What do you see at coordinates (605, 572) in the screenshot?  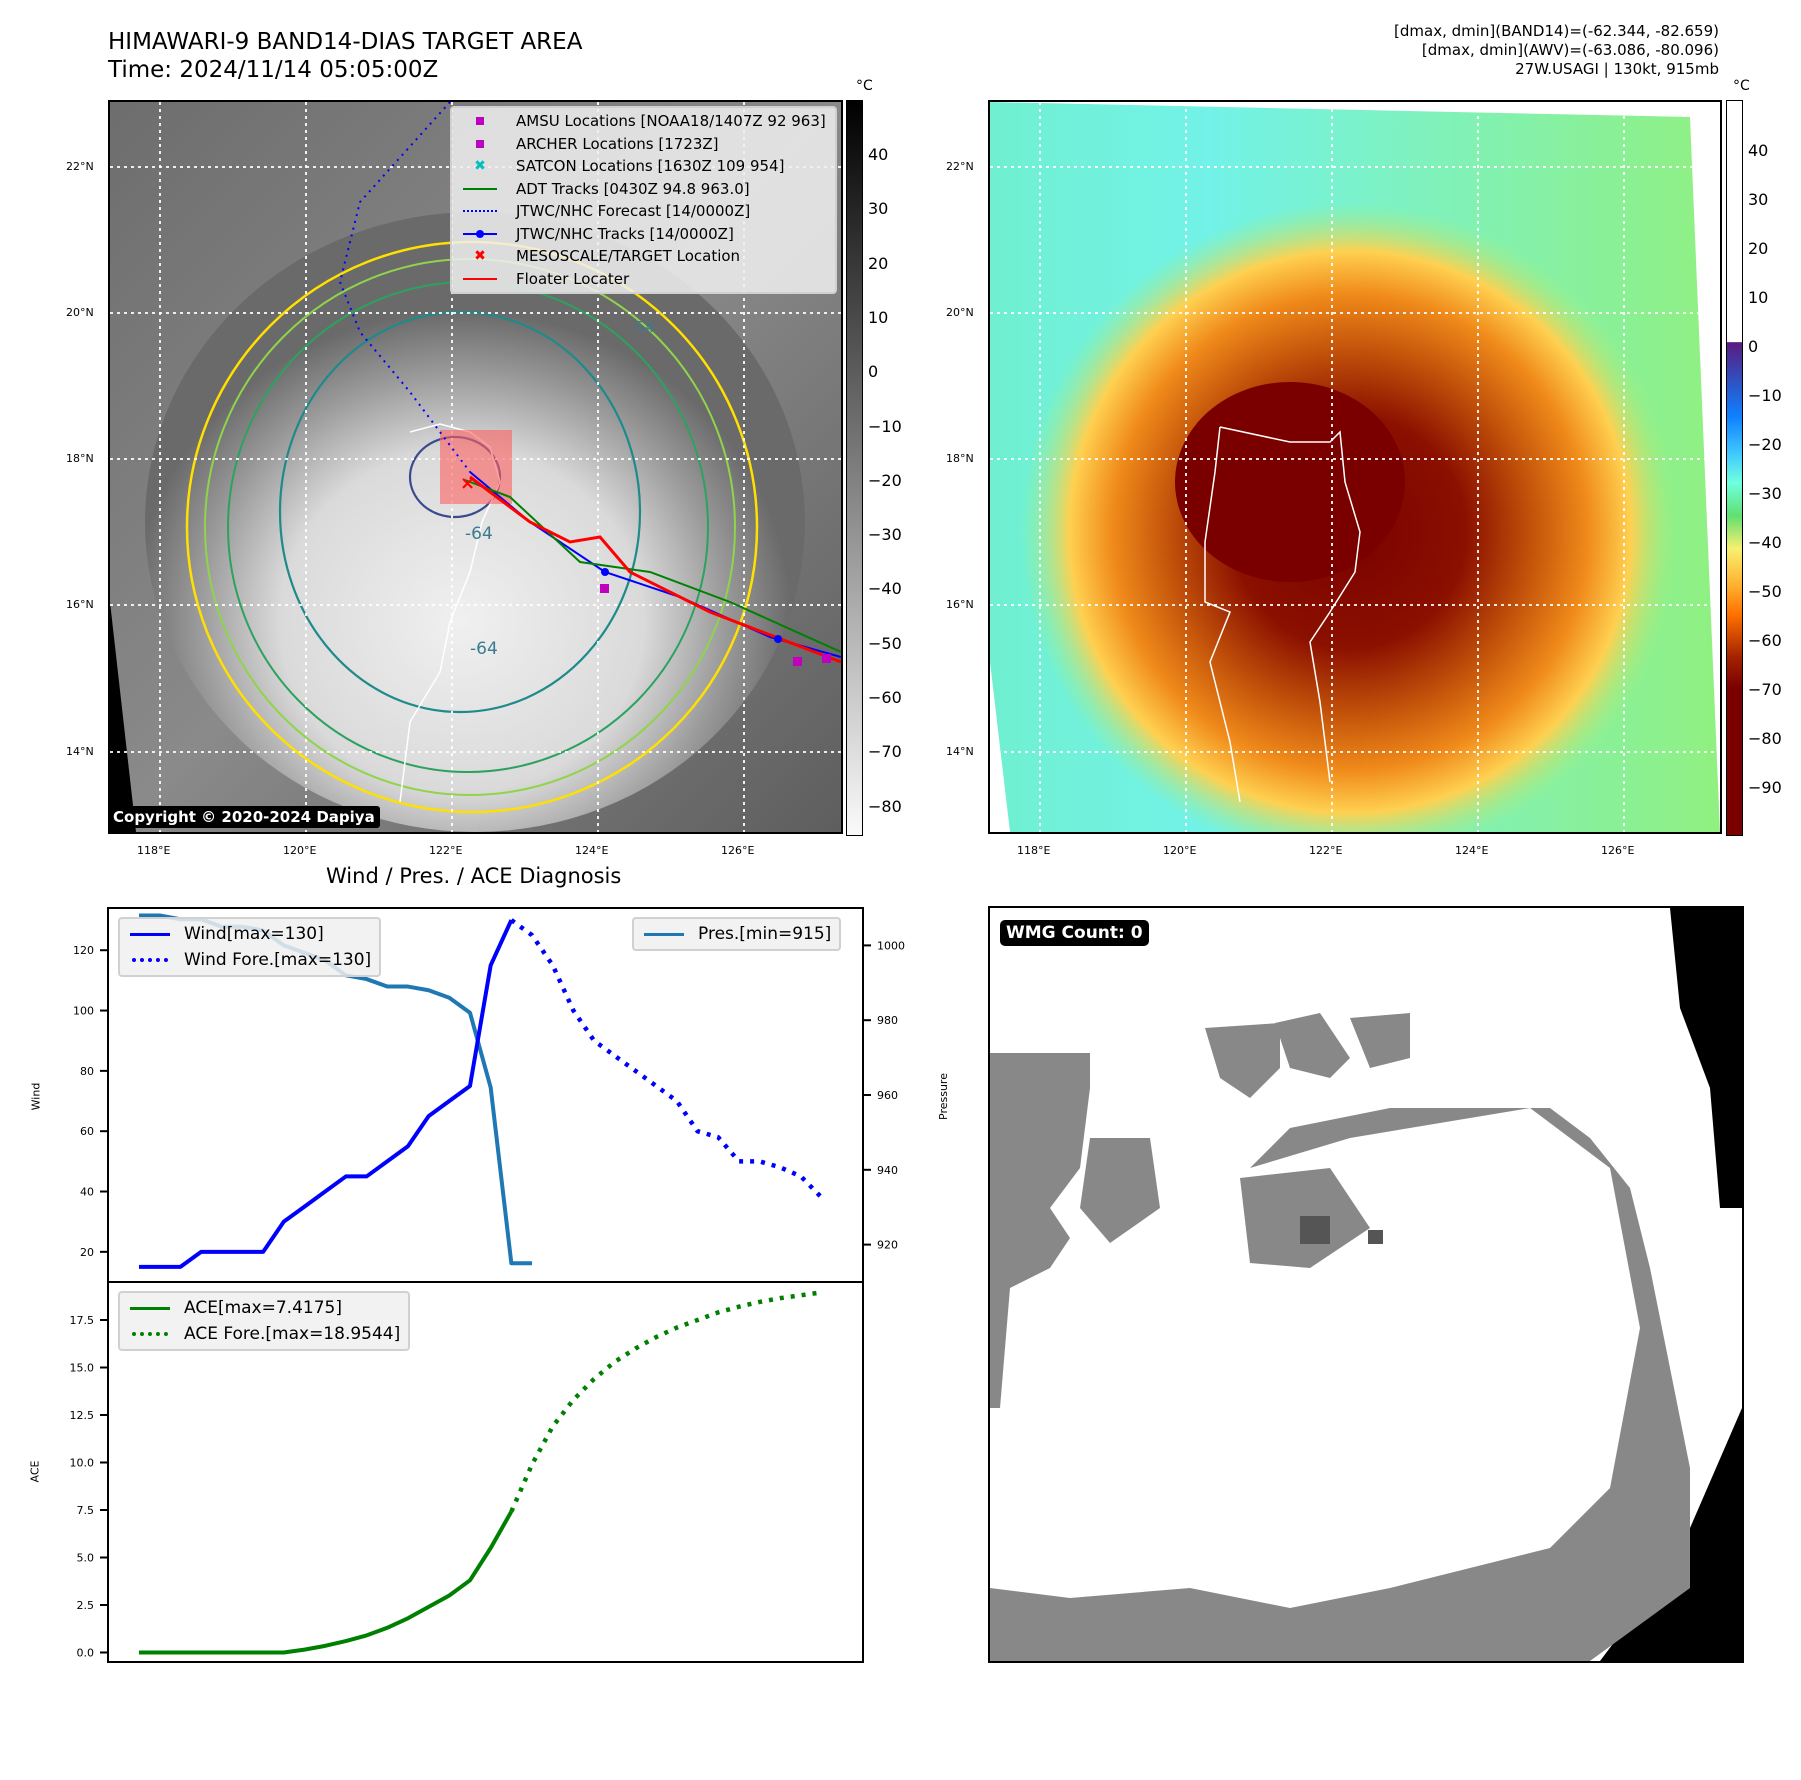 I see `jtwc-track-point` at bounding box center [605, 572].